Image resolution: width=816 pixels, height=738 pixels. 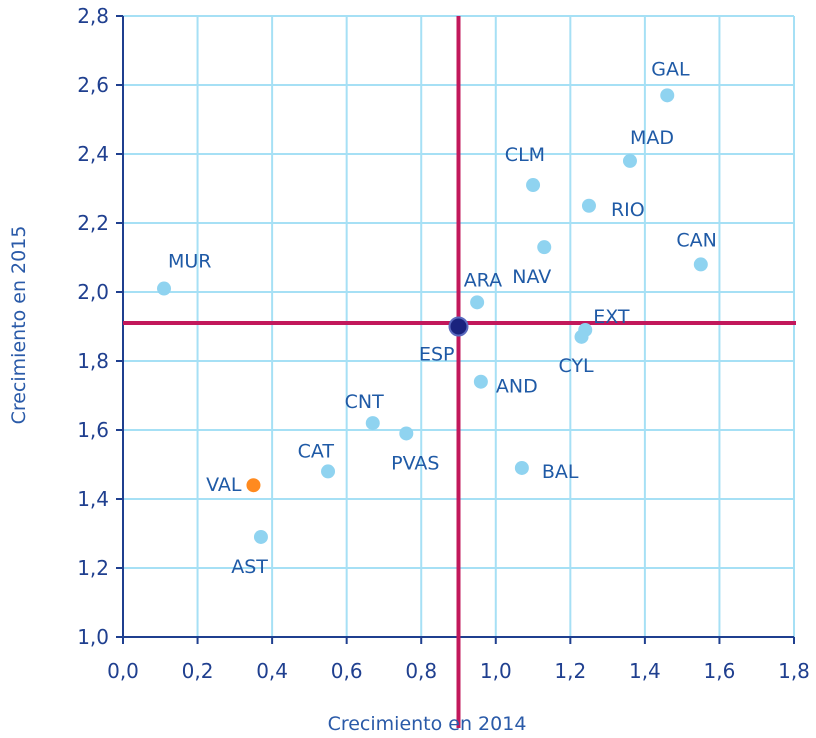 What do you see at coordinates (328, 471) in the screenshot?
I see `point-cat` at bounding box center [328, 471].